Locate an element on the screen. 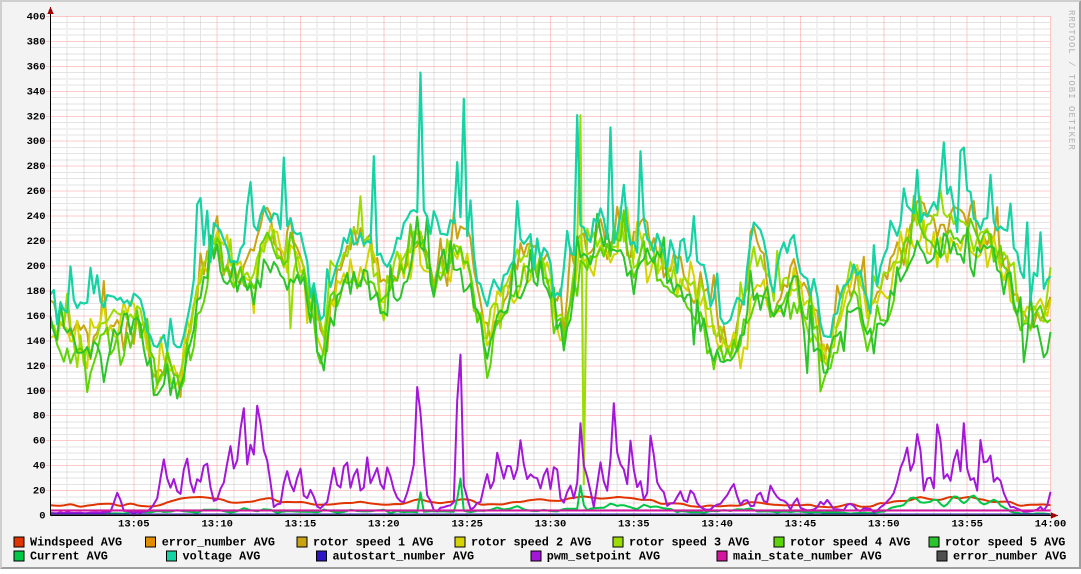 This screenshot has width=1081, height=574. svg-text: 260 is located at coordinates (36, 192).